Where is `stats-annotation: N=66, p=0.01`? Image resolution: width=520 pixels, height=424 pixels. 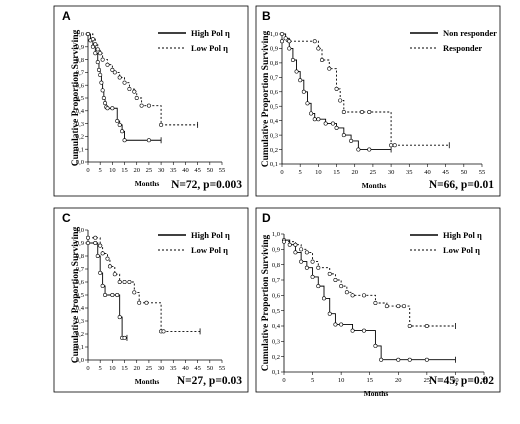
stats-annotation: N=66, p=0.01 is located at coordinates (461, 185).